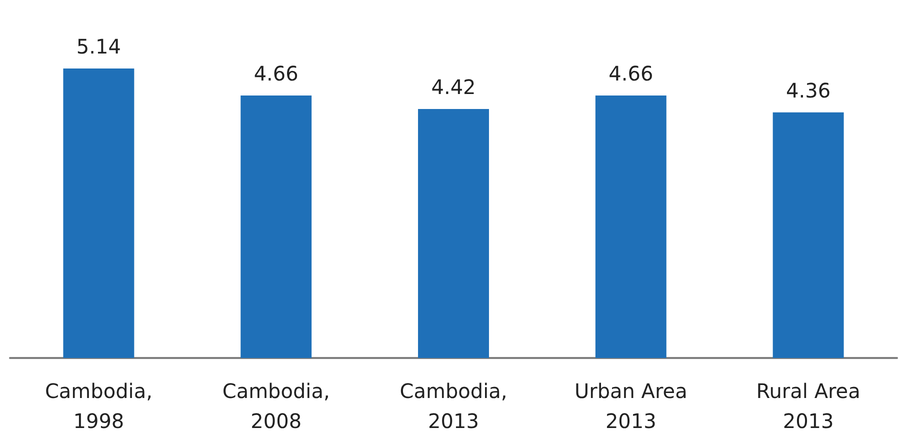  I want to click on x-tick-label: Urban Area 2013, so click(631, 406).